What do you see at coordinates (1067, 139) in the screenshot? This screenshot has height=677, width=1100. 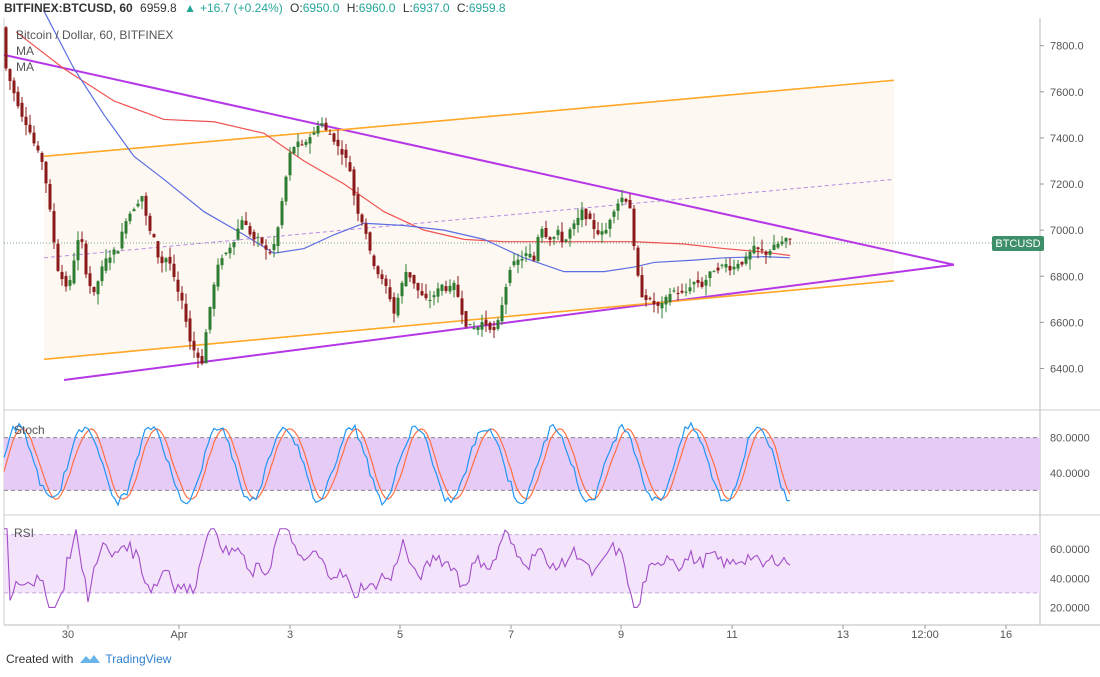 I see `price-tick-label: 7400.0` at bounding box center [1067, 139].